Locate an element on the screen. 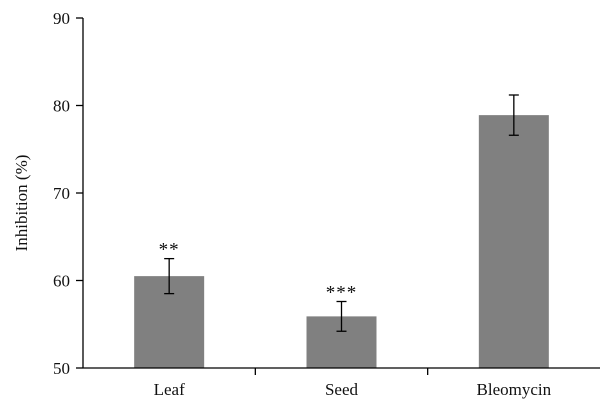  y-axis-ticks: 50 60 70 80 90 is located at coordinates (68, 193).